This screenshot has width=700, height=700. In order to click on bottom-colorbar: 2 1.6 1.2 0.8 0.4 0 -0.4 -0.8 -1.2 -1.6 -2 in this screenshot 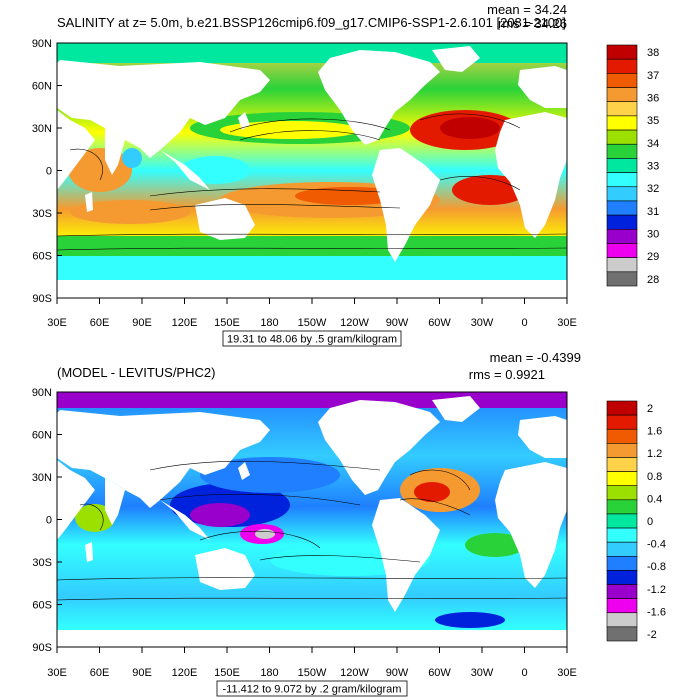, I will do `click(636, 521)`.